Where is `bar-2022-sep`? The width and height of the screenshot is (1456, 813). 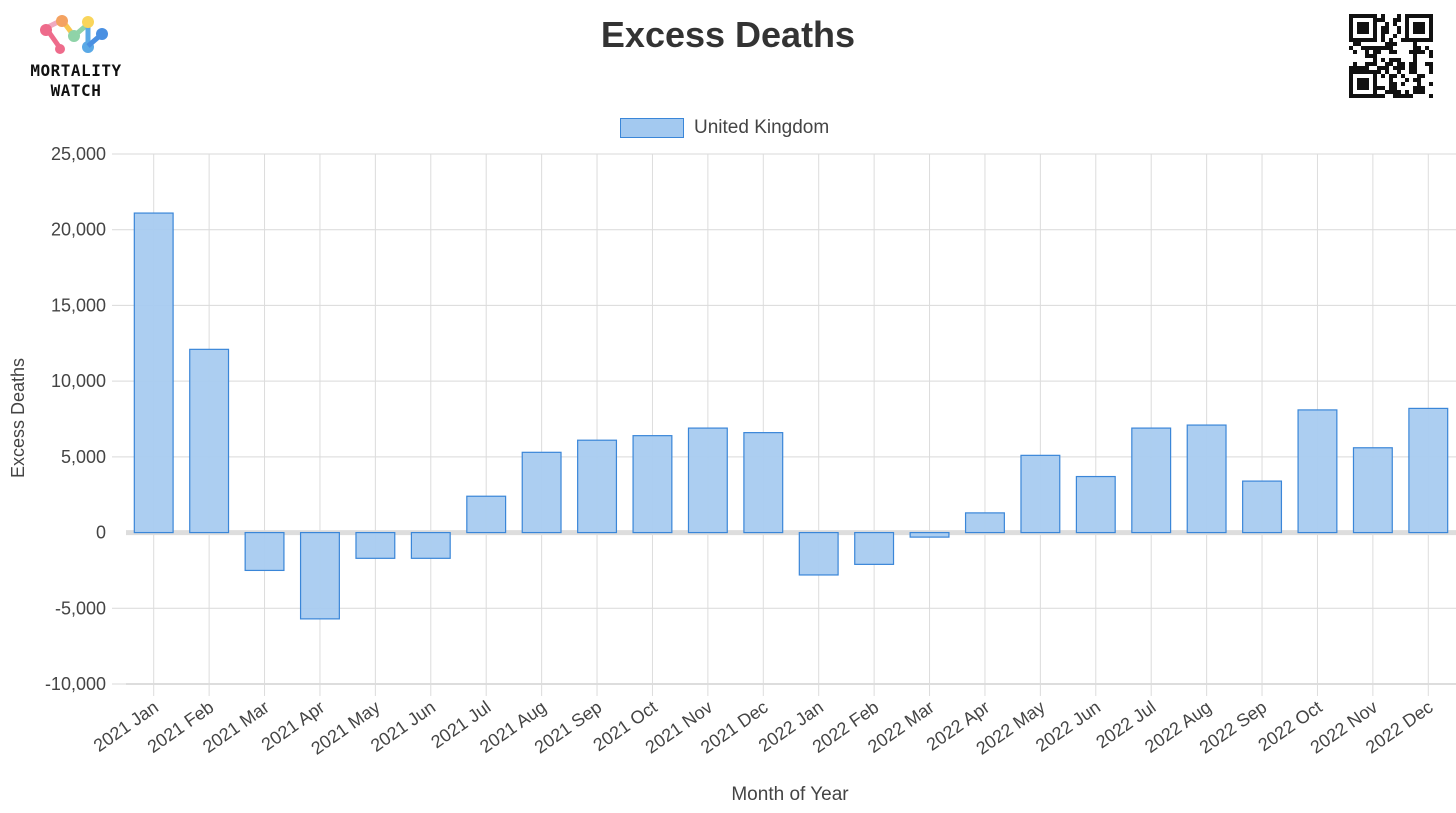 bar-2022-sep is located at coordinates (1262, 507).